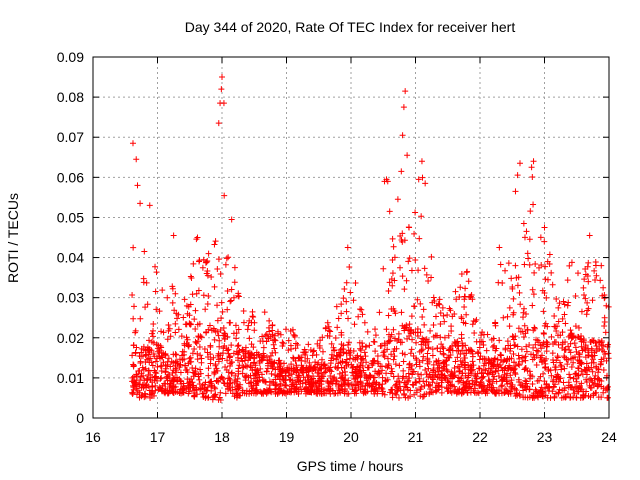 Image resolution: width=640 pixels, height=480 pixels. I want to click on x-tick-label: 20, so click(351, 437).